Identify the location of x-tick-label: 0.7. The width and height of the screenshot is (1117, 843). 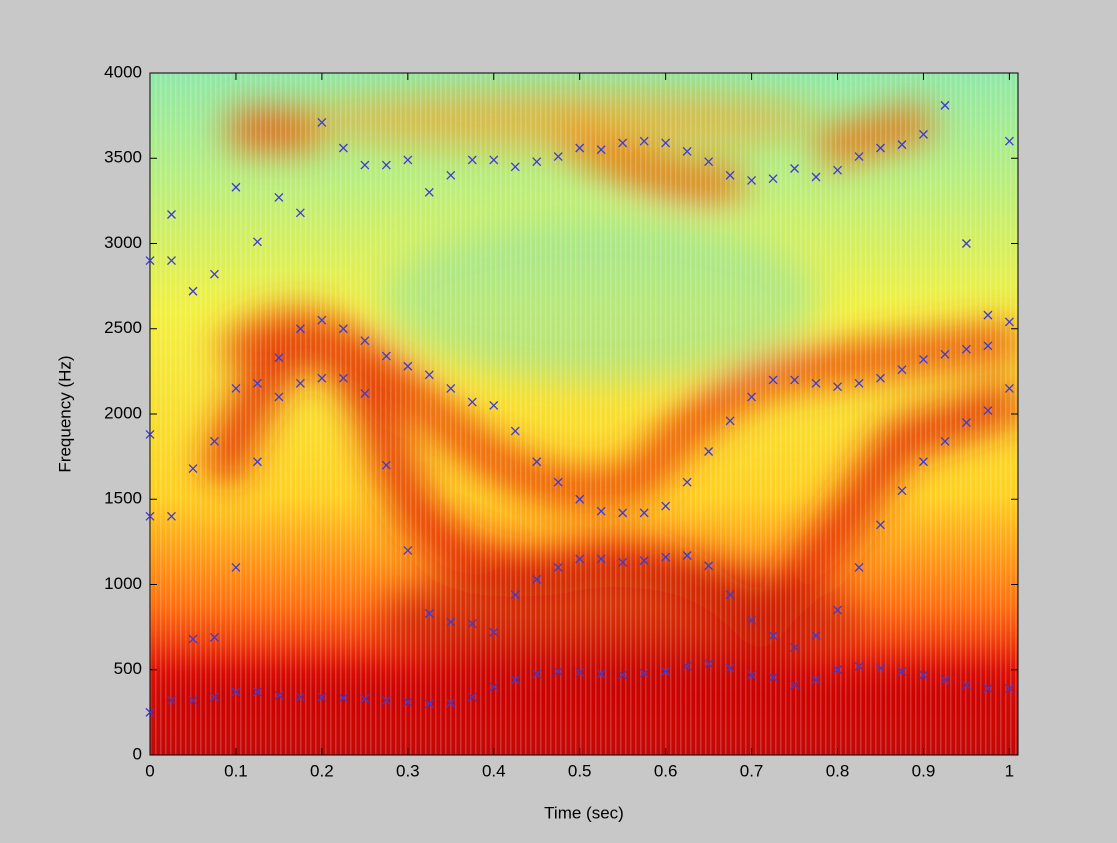
(752, 770).